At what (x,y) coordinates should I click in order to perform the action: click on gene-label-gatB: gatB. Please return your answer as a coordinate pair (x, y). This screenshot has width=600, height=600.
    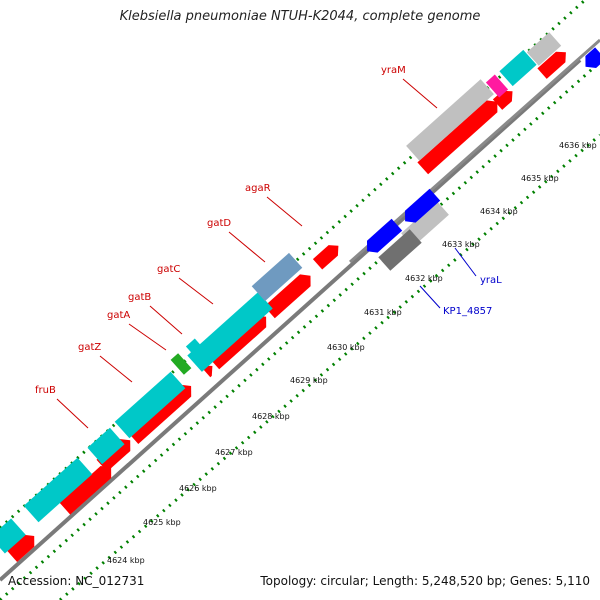
    Looking at the image, I should click on (139, 297).